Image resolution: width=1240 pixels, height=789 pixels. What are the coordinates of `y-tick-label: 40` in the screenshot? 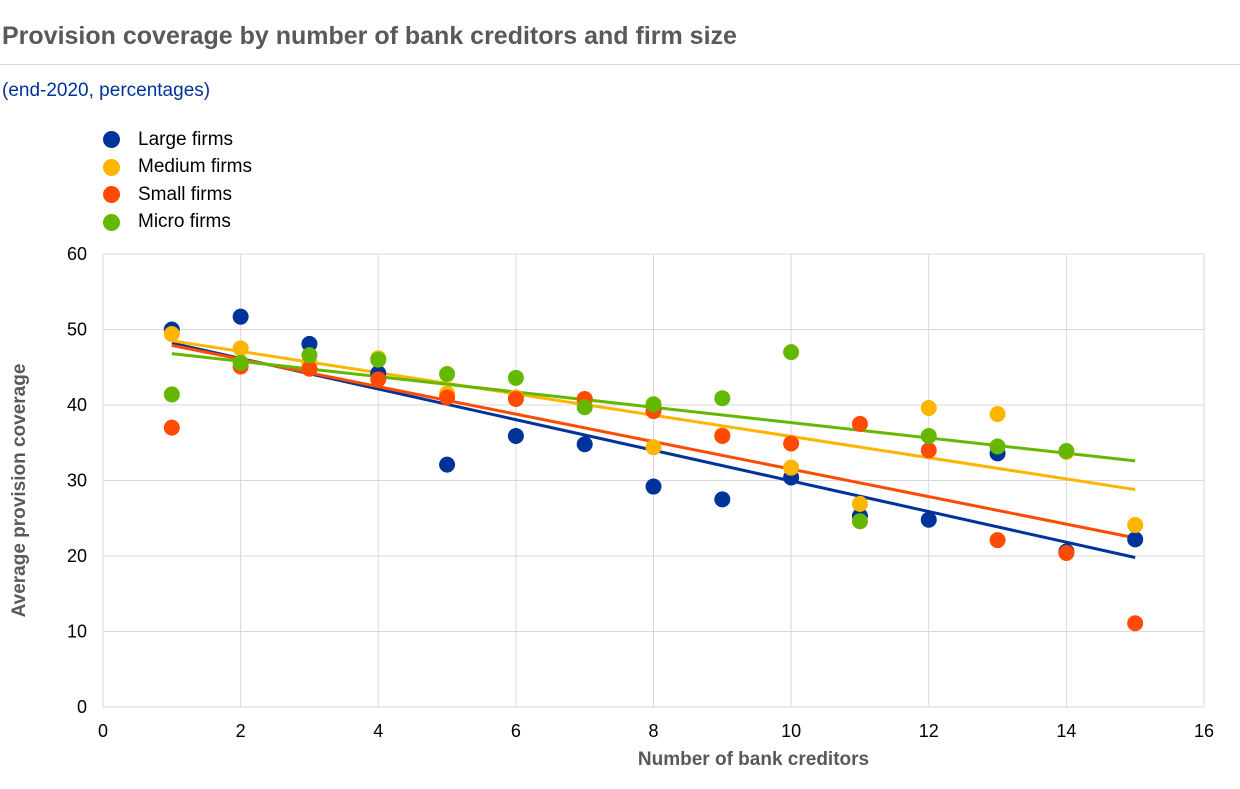 It's located at (77, 405).